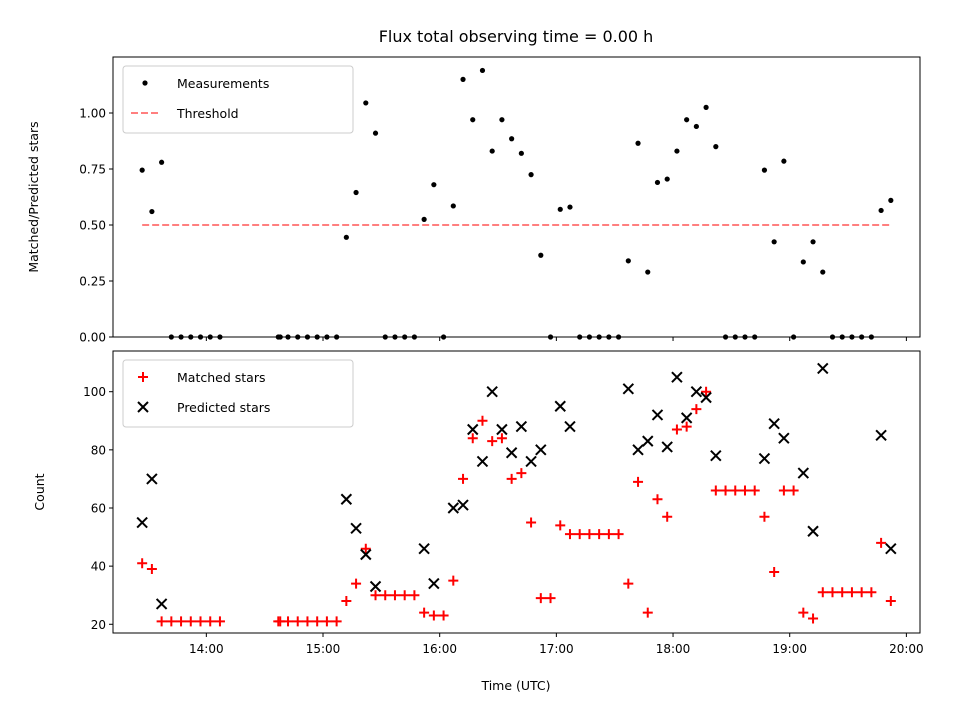 This screenshot has height=720, width=960. I want to click on legend-label: Predicted stars, so click(223, 407).